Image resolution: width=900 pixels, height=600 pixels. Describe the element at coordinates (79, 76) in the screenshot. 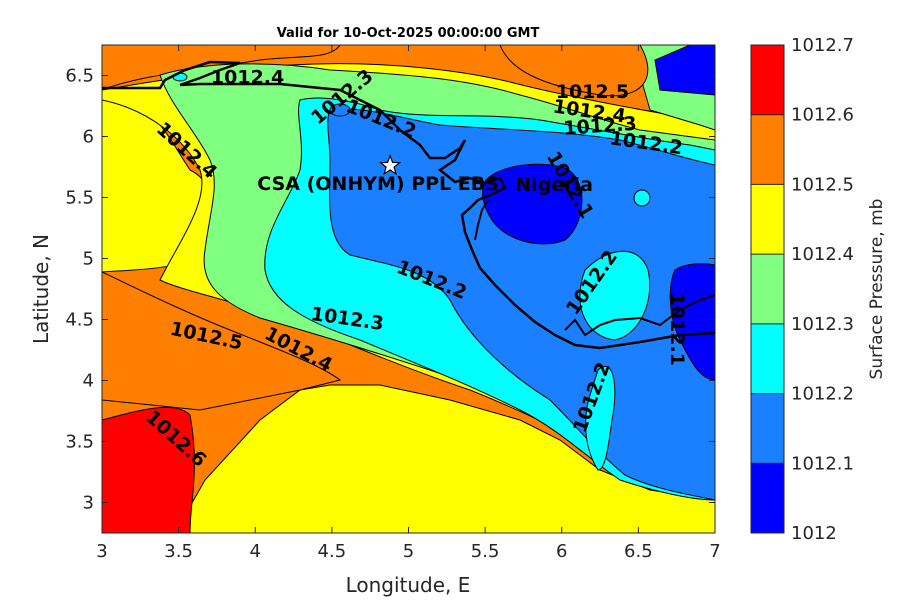

I see `y-tick-label: 6.5` at that location.